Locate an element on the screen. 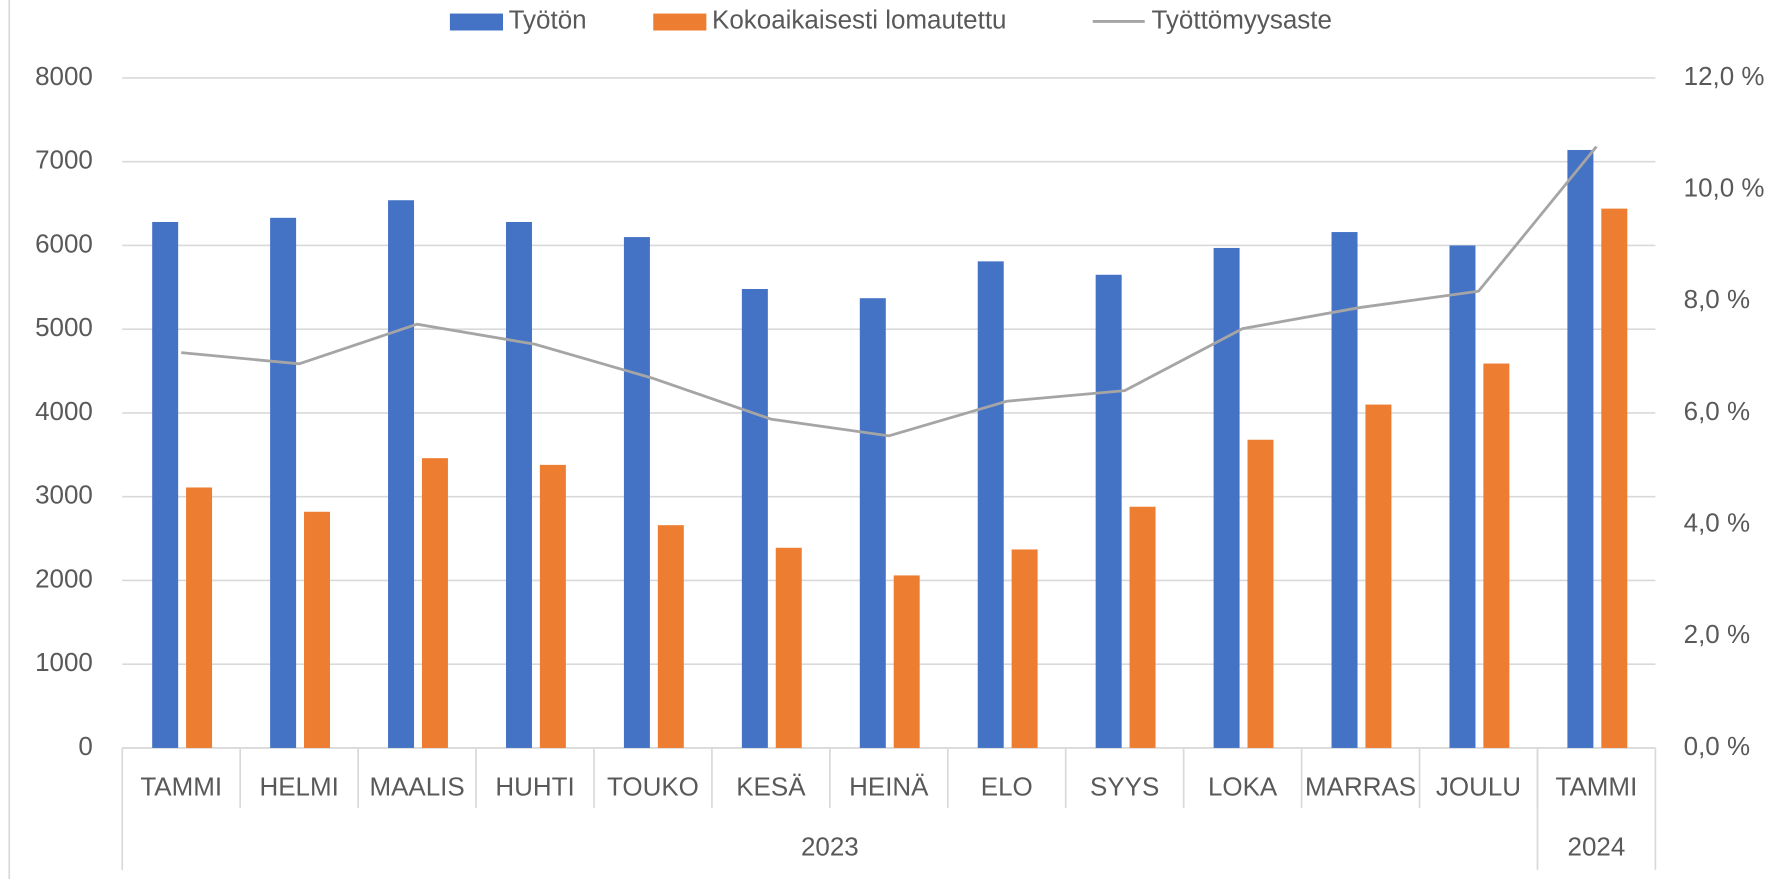 This screenshot has width=1772, height=879. y2-tick-label: 10,0 % is located at coordinates (1724, 187).